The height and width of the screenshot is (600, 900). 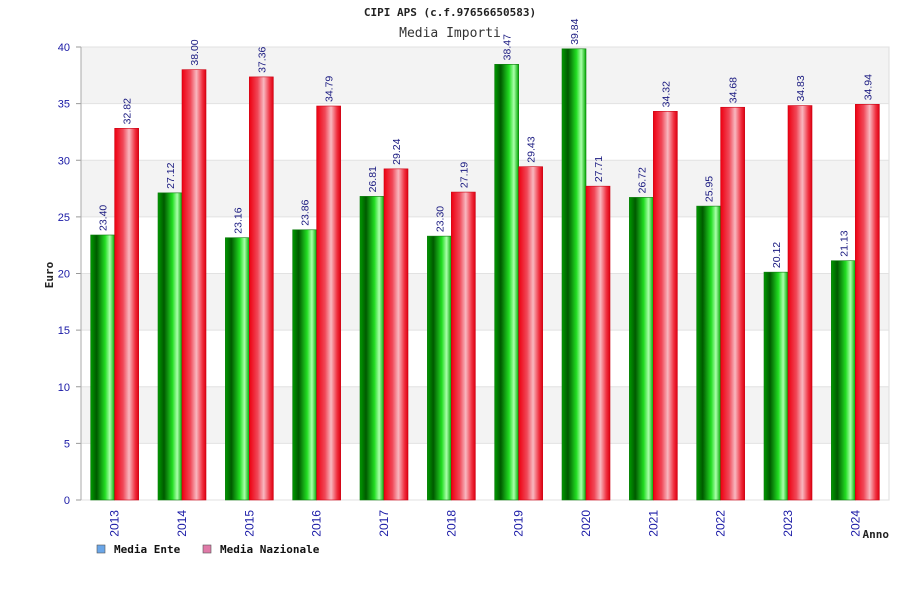 What do you see at coordinates (855, 523) in the screenshot?
I see `x-tick-label: 2024` at bounding box center [855, 523].